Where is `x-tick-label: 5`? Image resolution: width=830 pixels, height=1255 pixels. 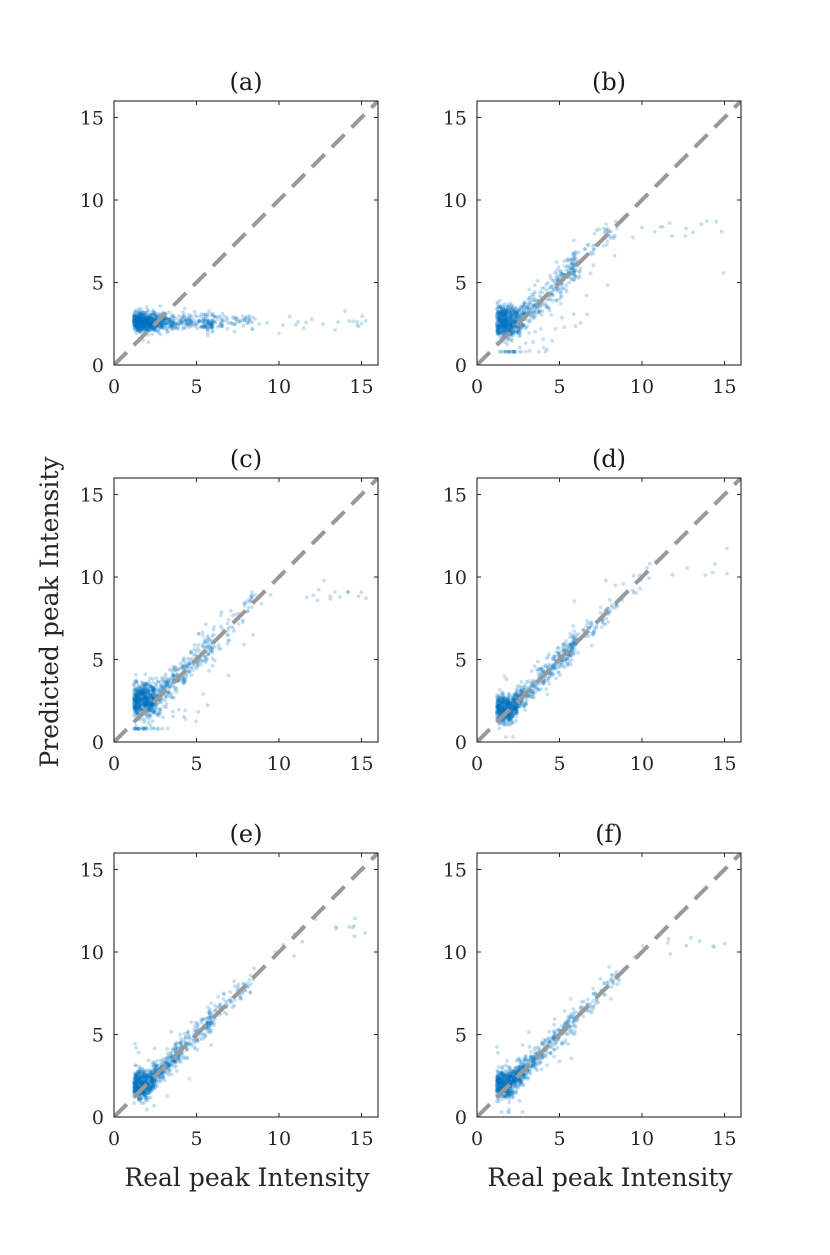
x-tick-label: 5 is located at coordinates (196, 1139).